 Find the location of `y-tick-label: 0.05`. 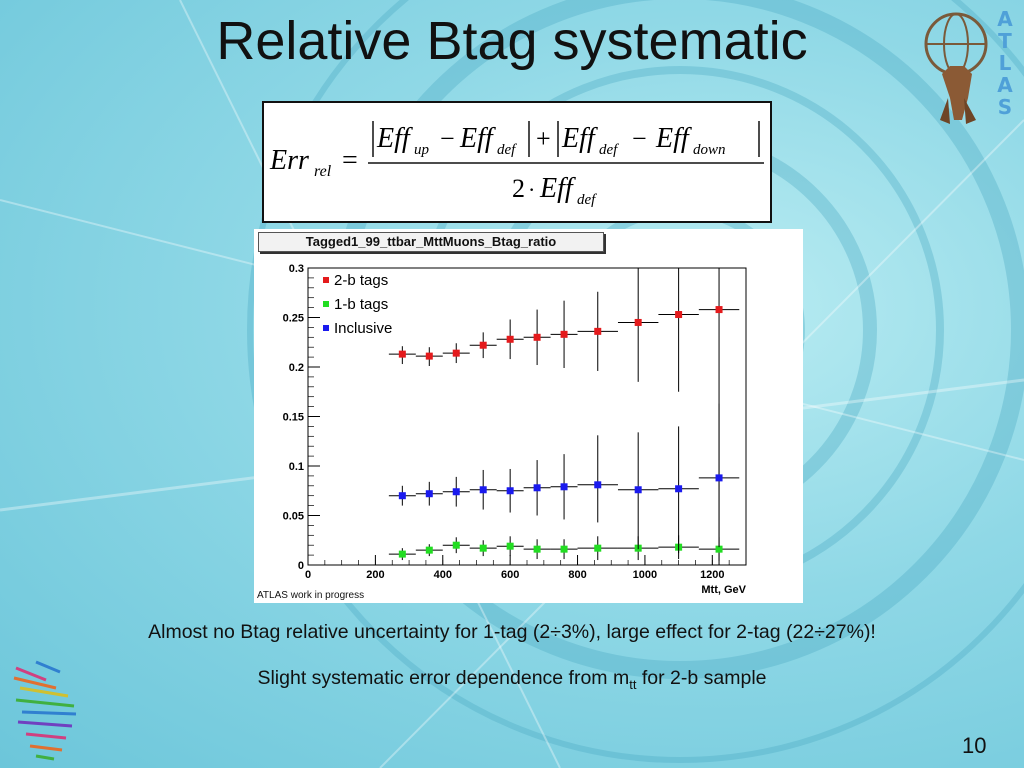

y-tick-label: 0.05 is located at coordinates (293, 517).